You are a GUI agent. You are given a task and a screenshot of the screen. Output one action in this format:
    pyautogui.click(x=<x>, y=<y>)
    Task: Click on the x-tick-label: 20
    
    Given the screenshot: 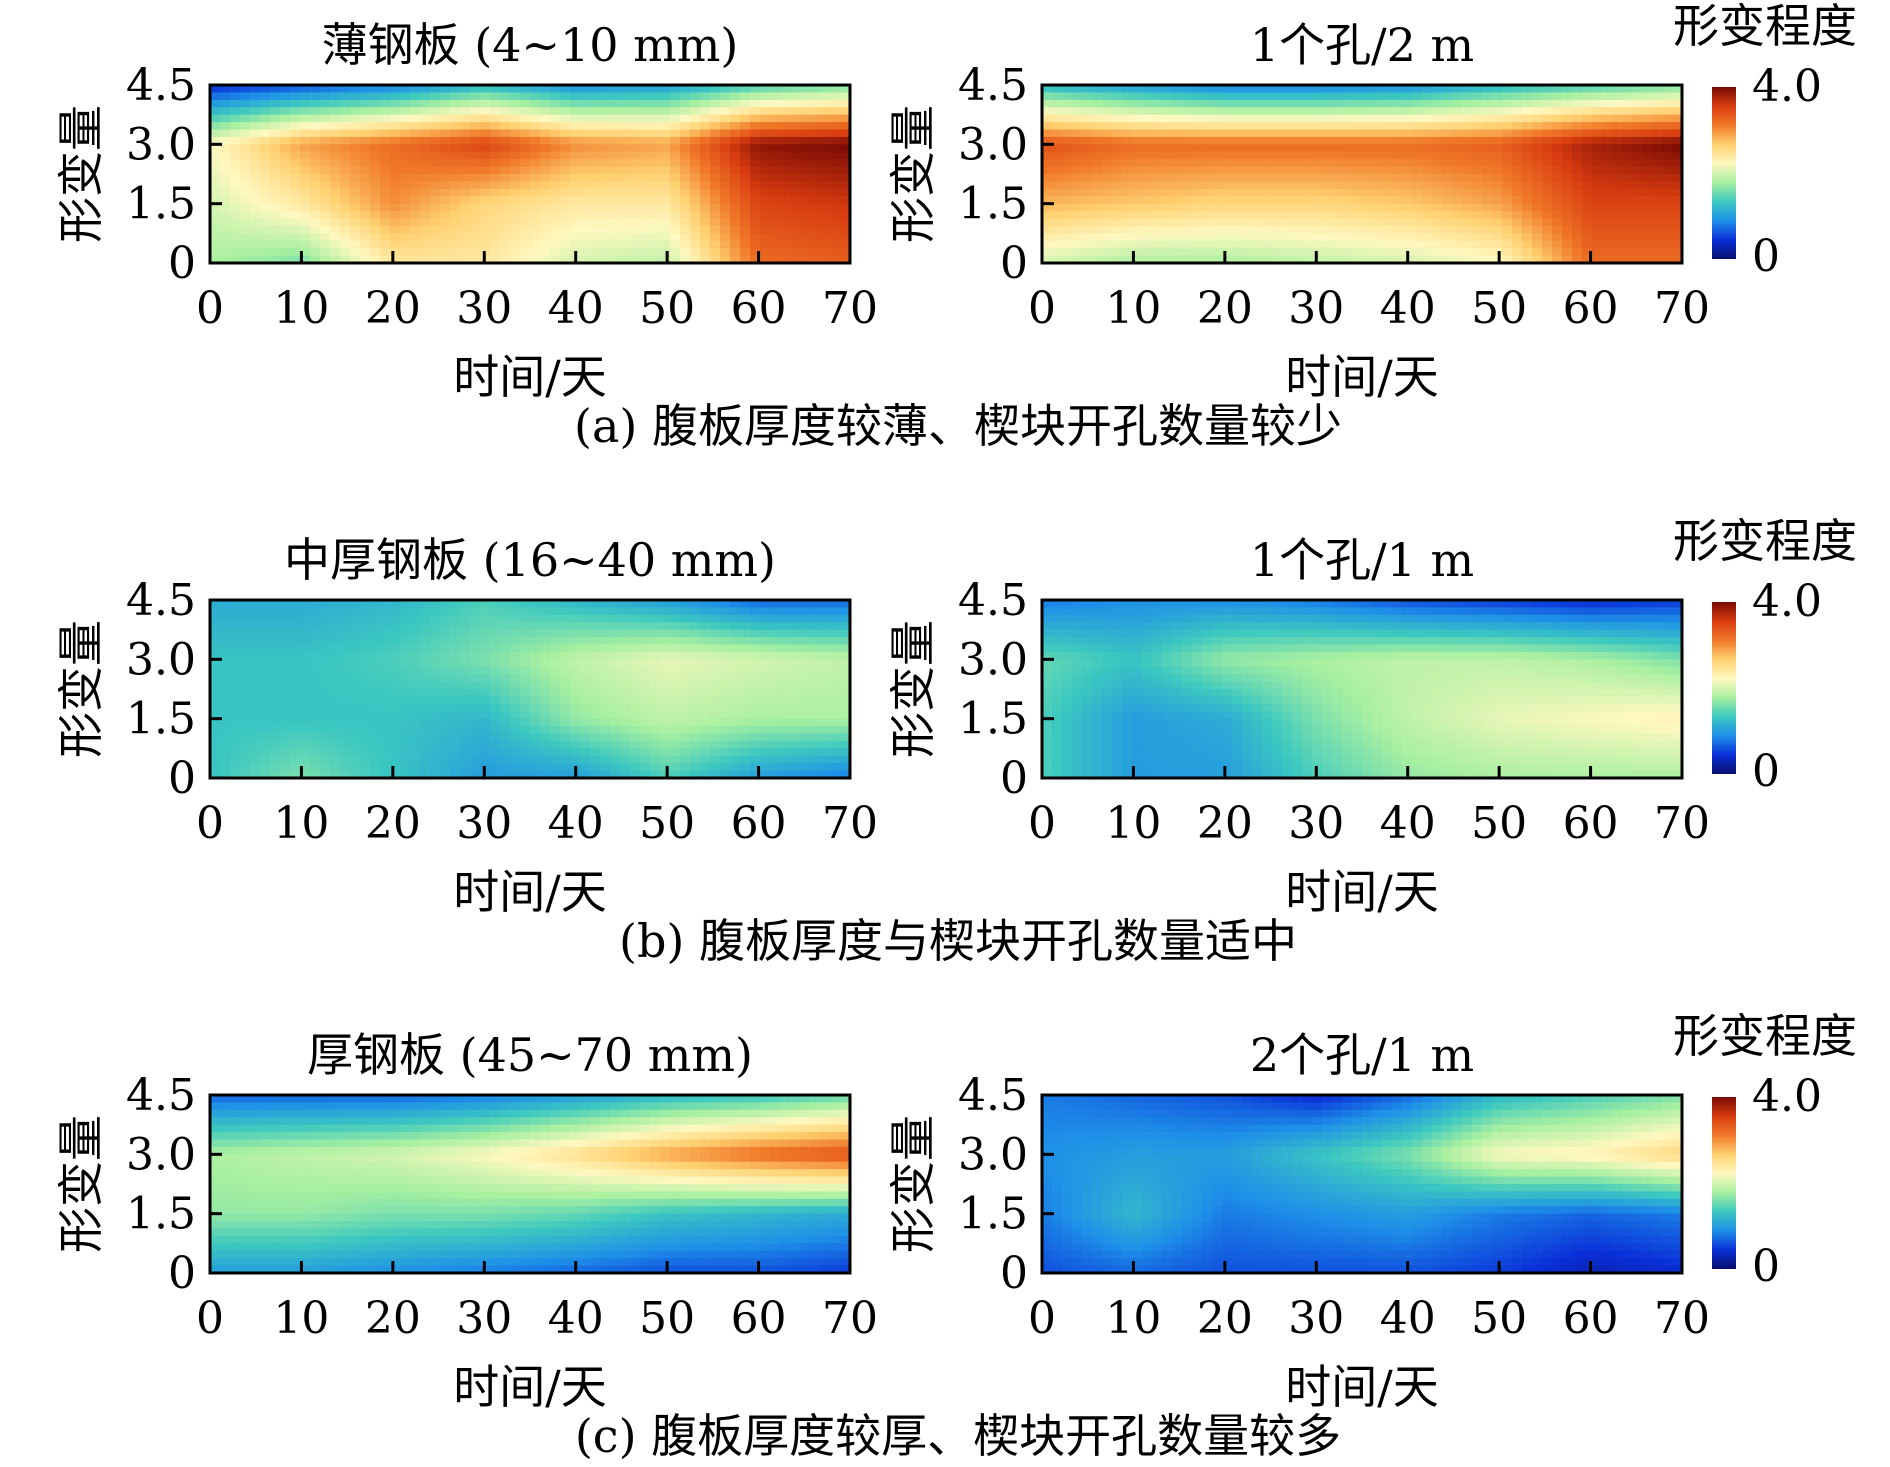 What is the action you would take?
    pyautogui.click(x=393, y=823)
    